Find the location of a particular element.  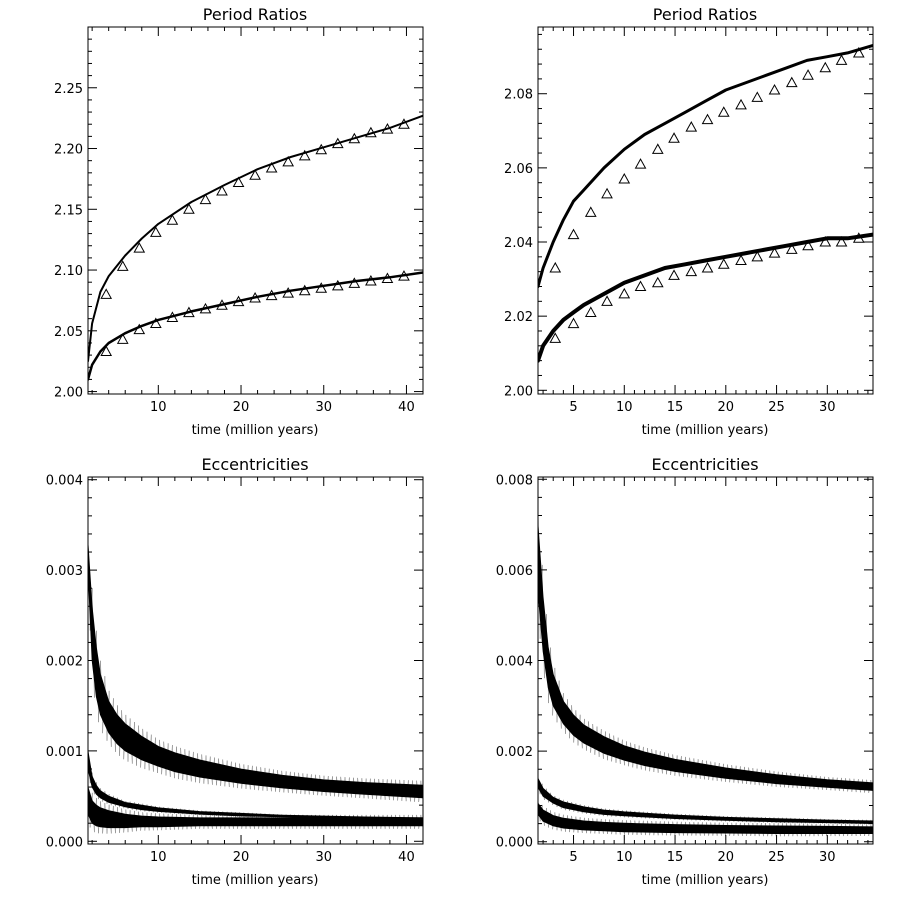

series-line-lower is located at coordinates (705, 297).